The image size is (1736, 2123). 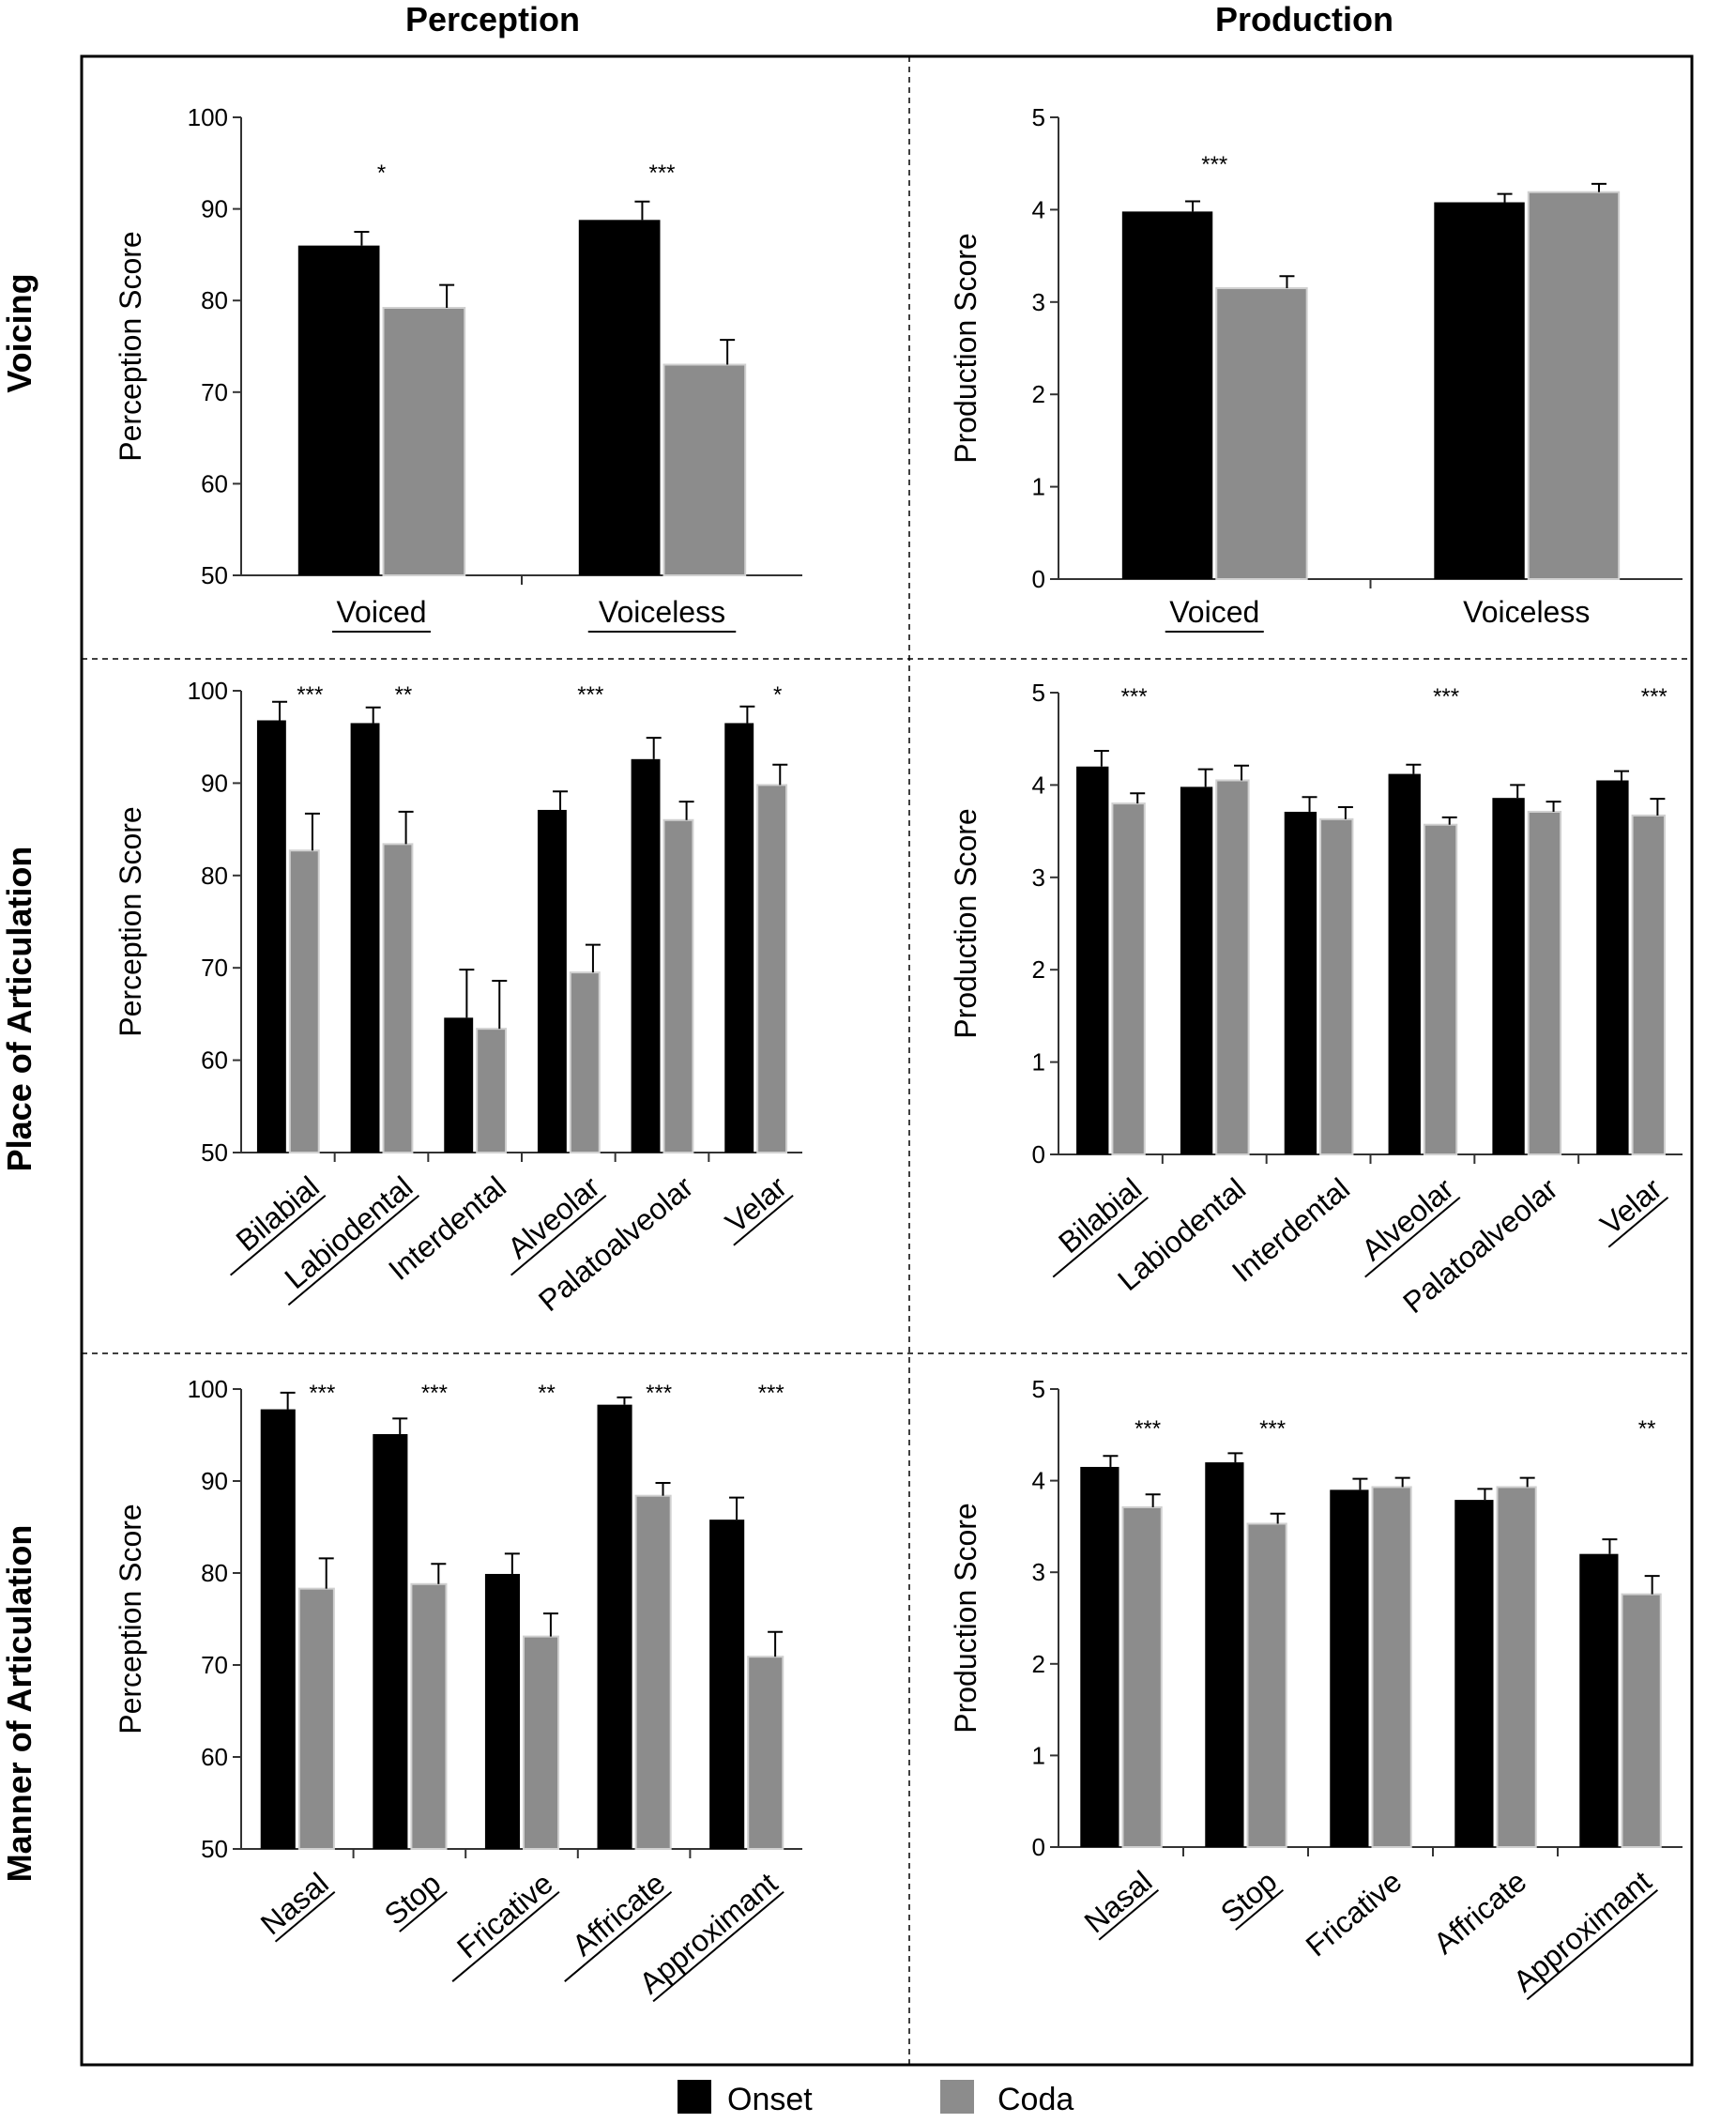 What do you see at coordinates (19, 1009) in the screenshot?
I see `row-title-place: Place of Articulation` at bounding box center [19, 1009].